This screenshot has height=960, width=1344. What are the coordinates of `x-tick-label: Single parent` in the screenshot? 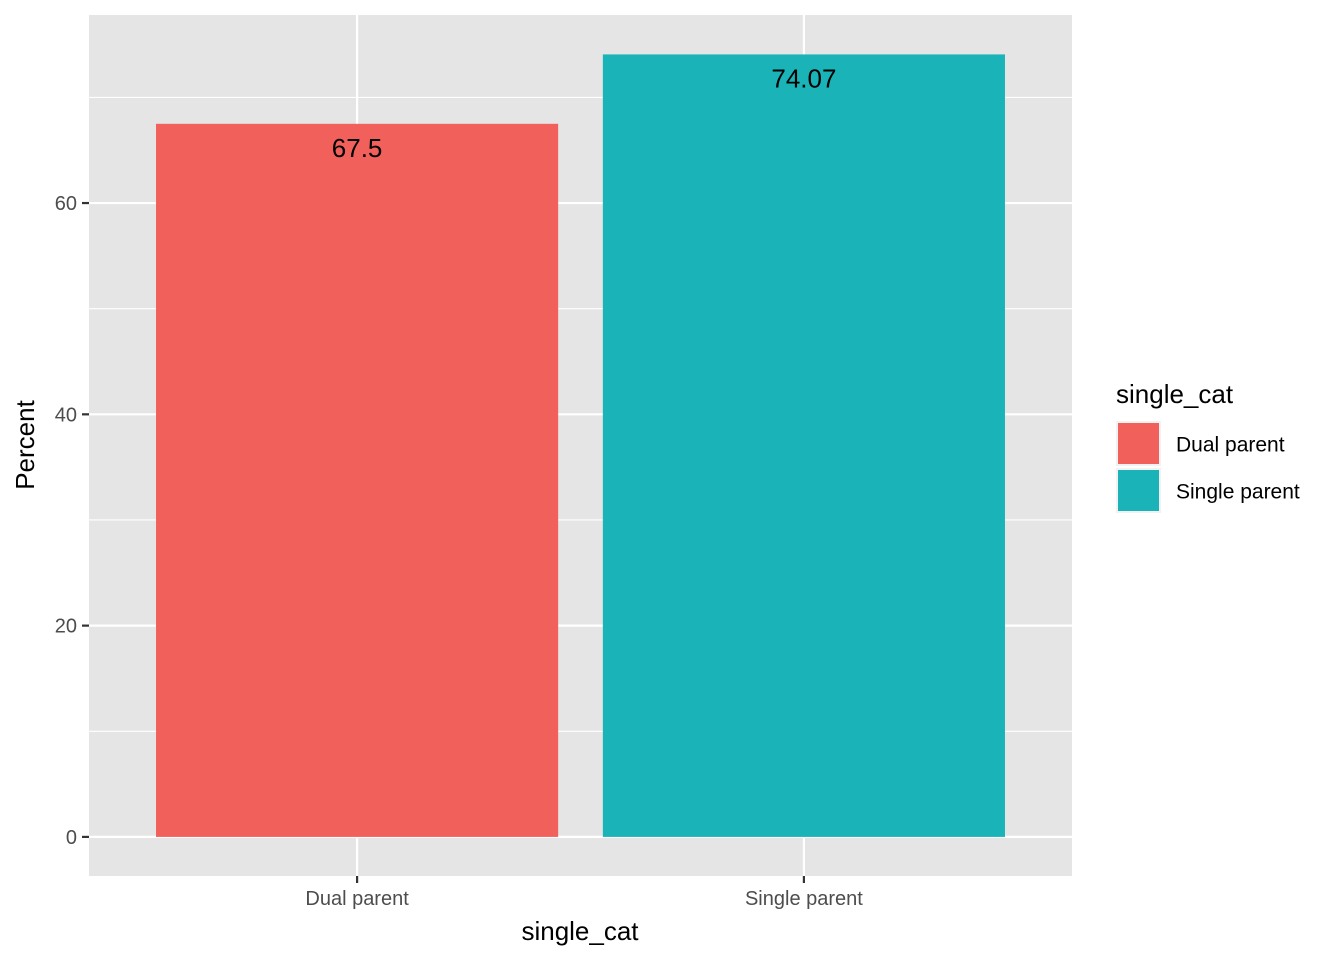 It's located at (804, 899).